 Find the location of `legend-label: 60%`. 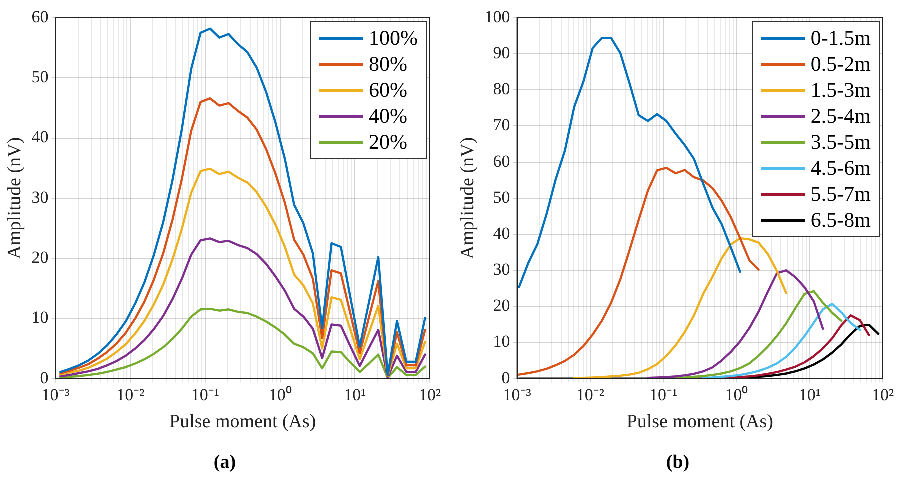

legend-label: 60% is located at coordinates (388, 90).